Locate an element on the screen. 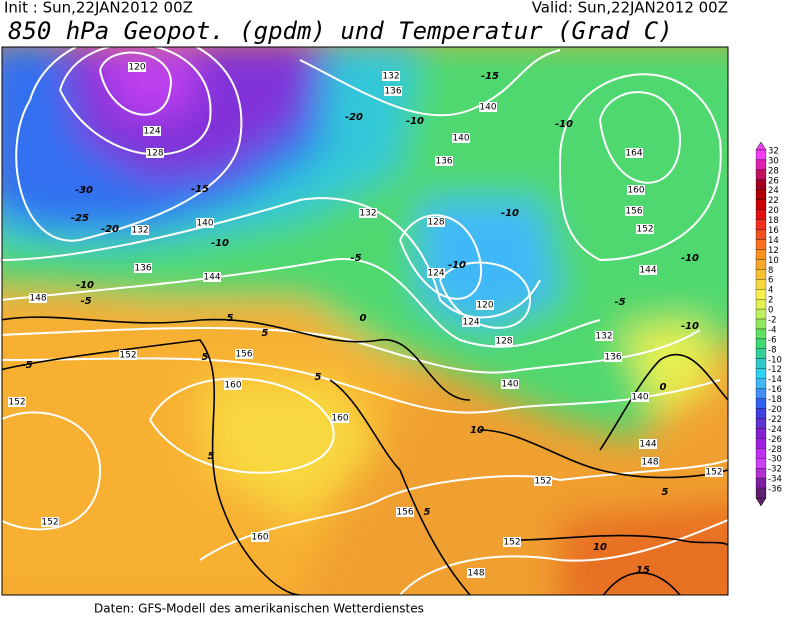 This screenshot has width=790, height=619. colorbar-arrow-top is located at coordinates (761, 146).